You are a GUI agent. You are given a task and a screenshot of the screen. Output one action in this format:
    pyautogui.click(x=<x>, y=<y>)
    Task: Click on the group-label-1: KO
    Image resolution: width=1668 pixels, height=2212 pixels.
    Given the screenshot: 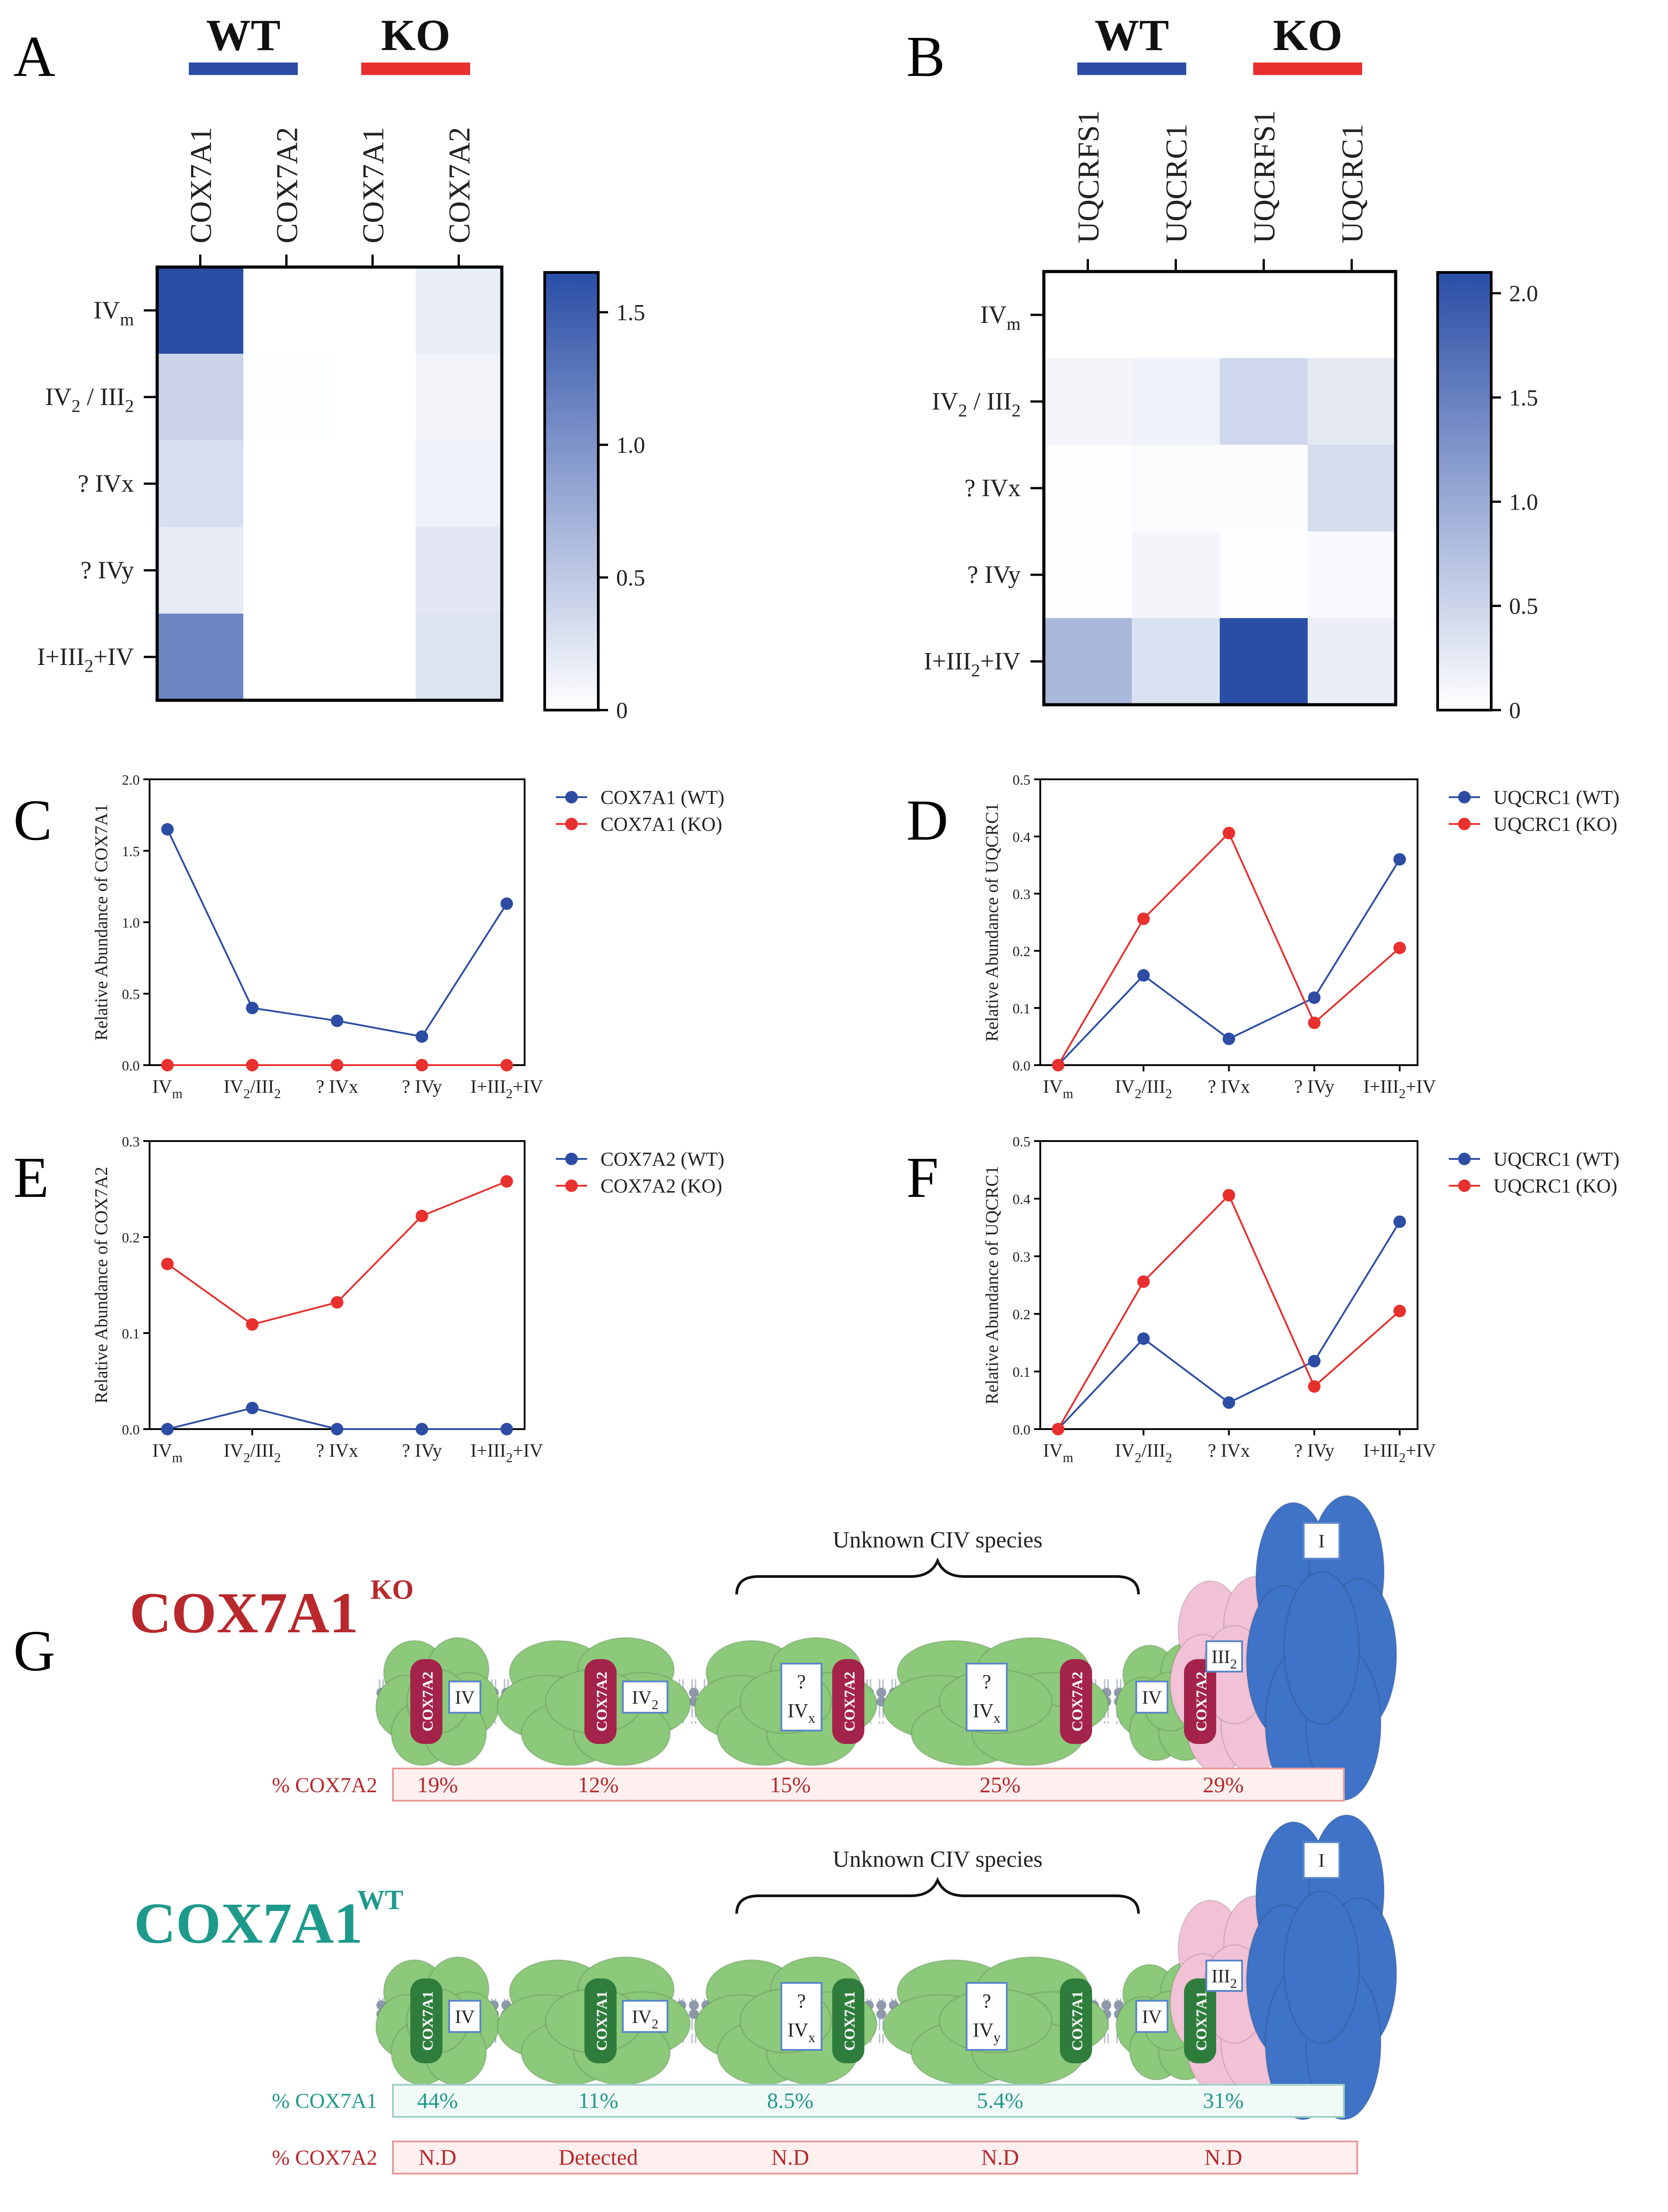 What is the action you would take?
    pyautogui.click(x=1308, y=35)
    